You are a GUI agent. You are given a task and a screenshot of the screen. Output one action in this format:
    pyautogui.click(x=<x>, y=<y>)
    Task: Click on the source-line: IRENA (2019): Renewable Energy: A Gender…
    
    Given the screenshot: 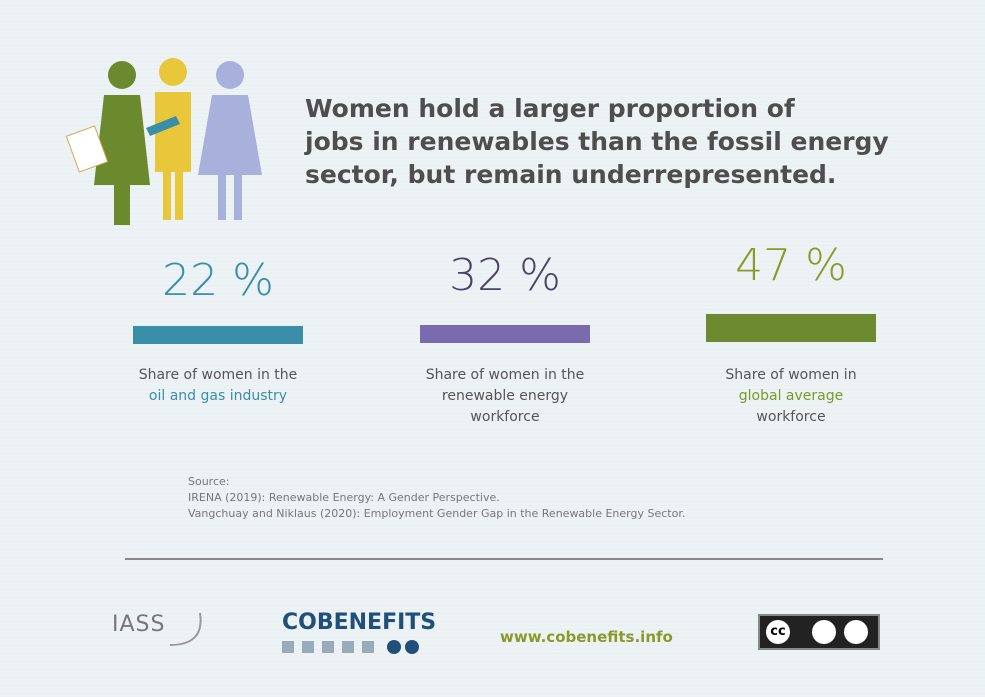 What is the action you would take?
    pyautogui.click(x=344, y=497)
    